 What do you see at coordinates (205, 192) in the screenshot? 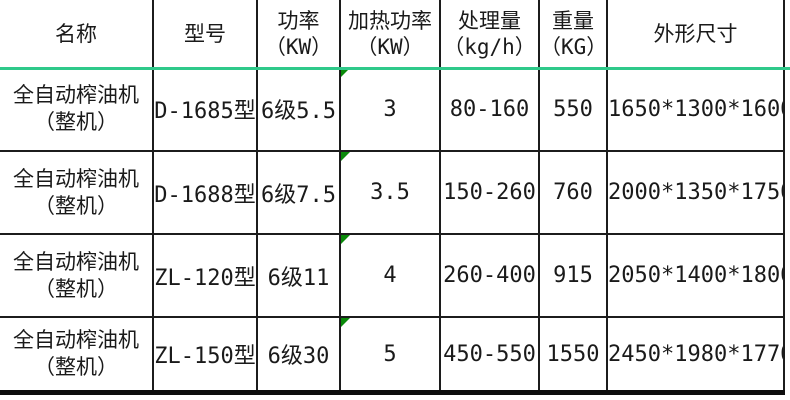
I see `model-cell: D-1688型` at bounding box center [205, 192].